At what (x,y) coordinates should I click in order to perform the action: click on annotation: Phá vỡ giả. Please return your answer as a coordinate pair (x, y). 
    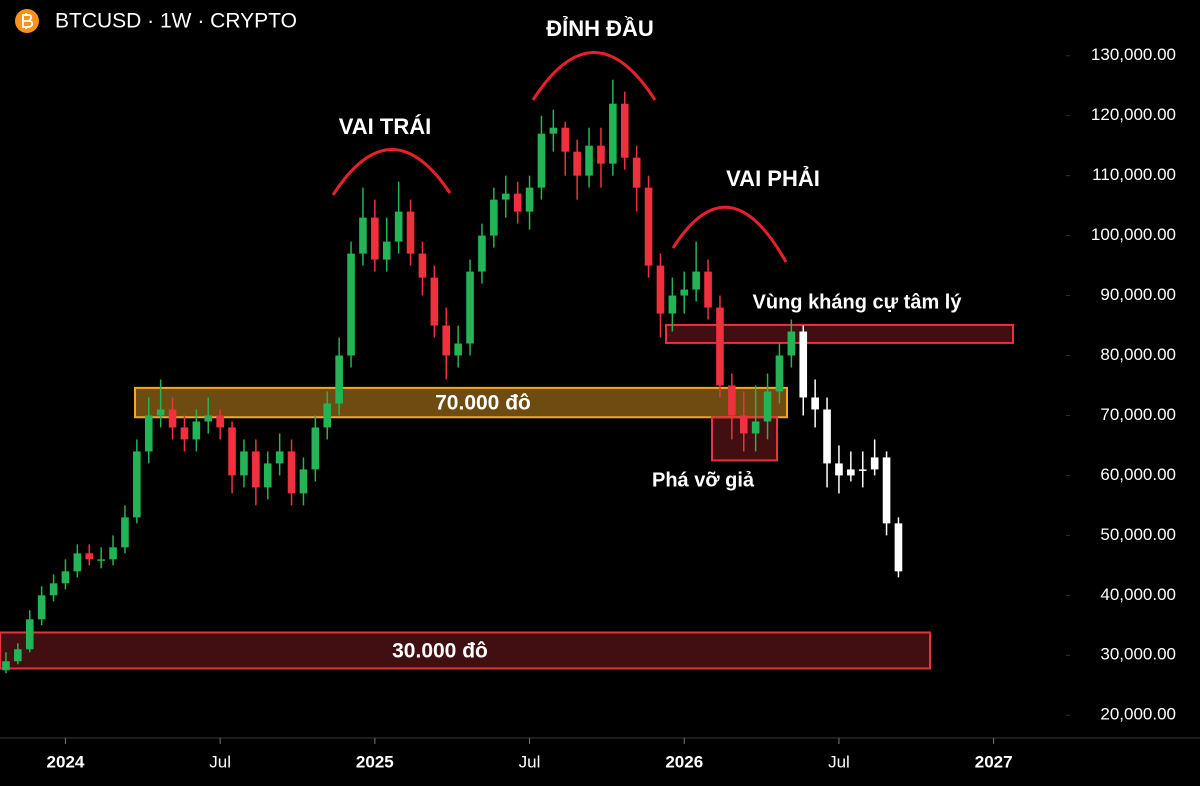
    Looking at the image, I should click on (703, 480).